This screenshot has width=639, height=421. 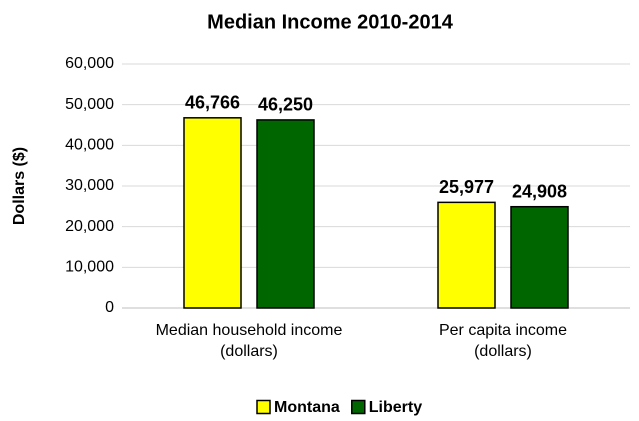 I want to click on data-label: 46,766, so click(x=212, y=103).